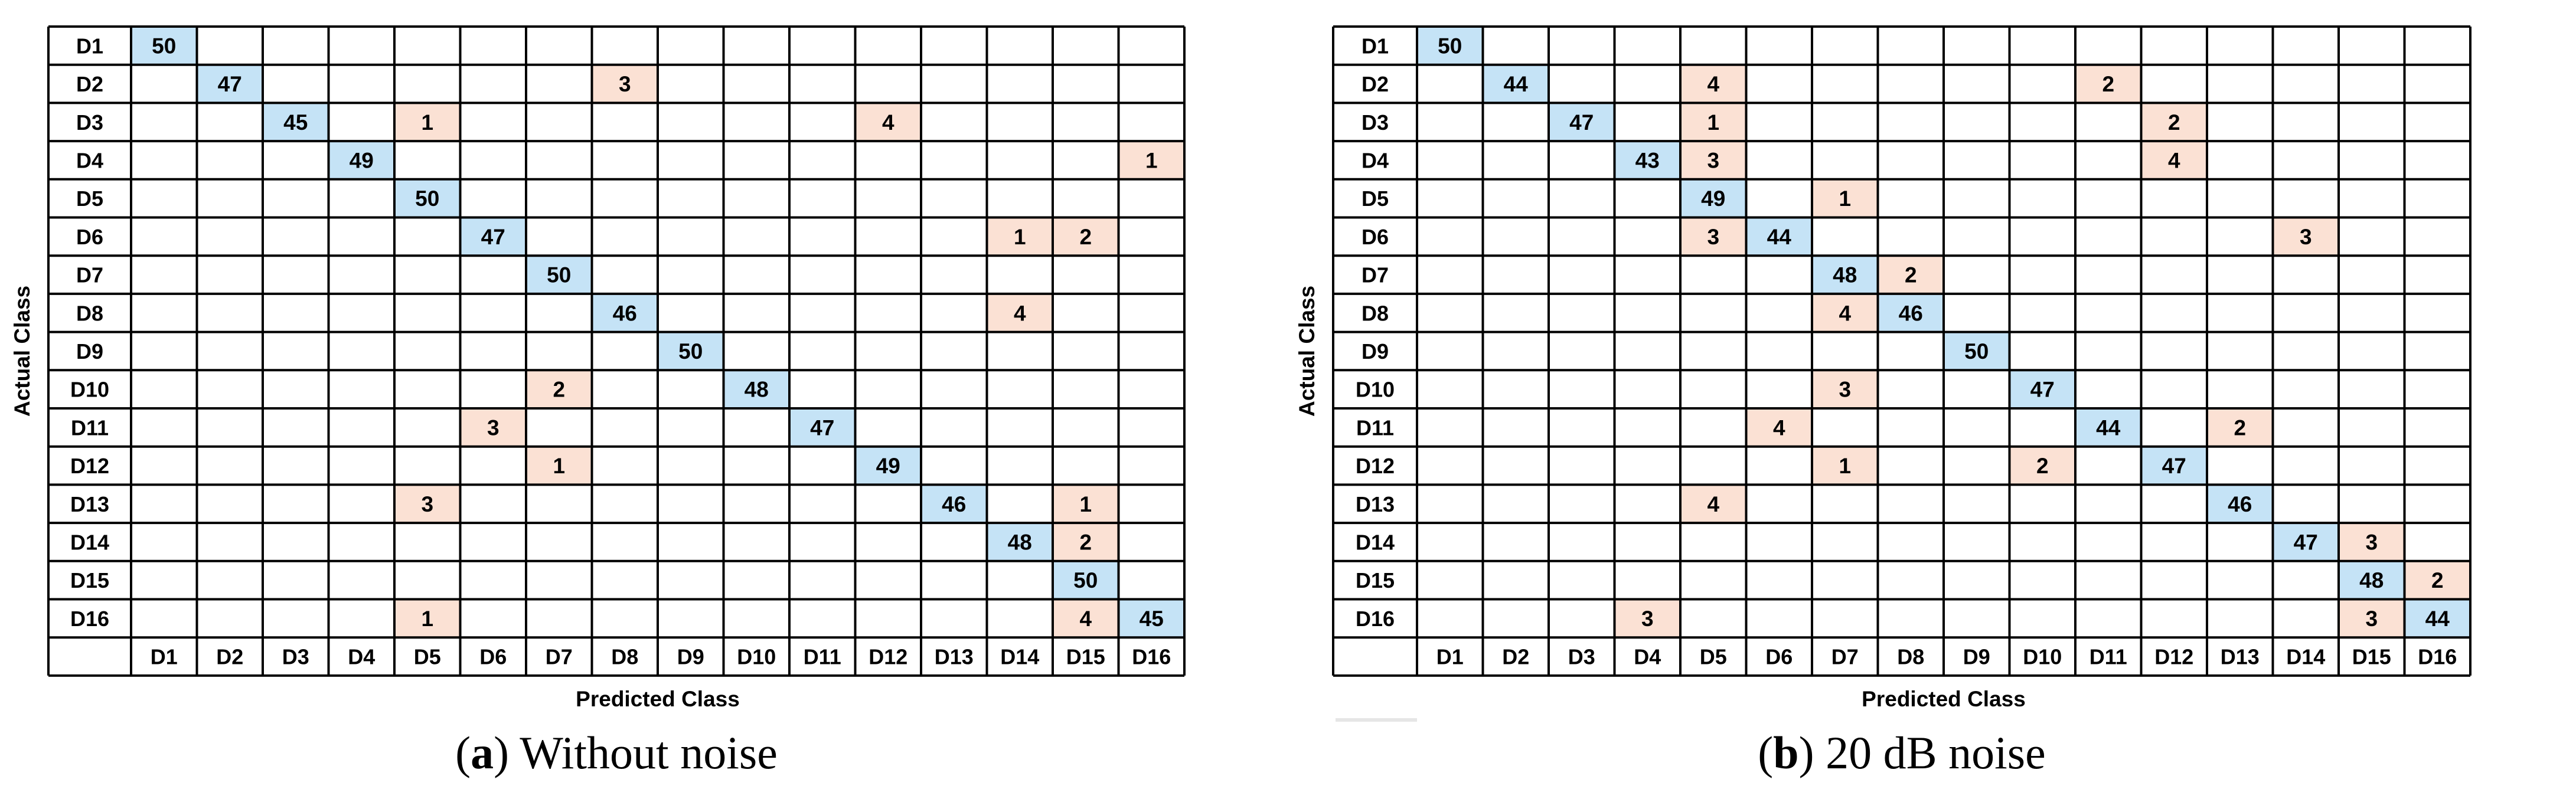 This screenshot has height=799, width=2576. I want to click on matrix-cell-r1-c1, so click(164, 46).